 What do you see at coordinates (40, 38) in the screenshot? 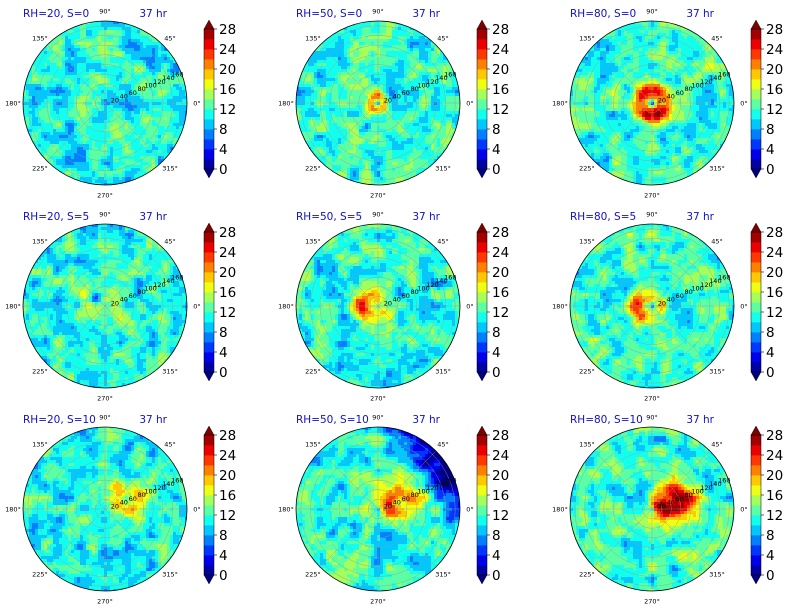
I see `angle-tick-label: 135°` at bounding box center [40, 38].